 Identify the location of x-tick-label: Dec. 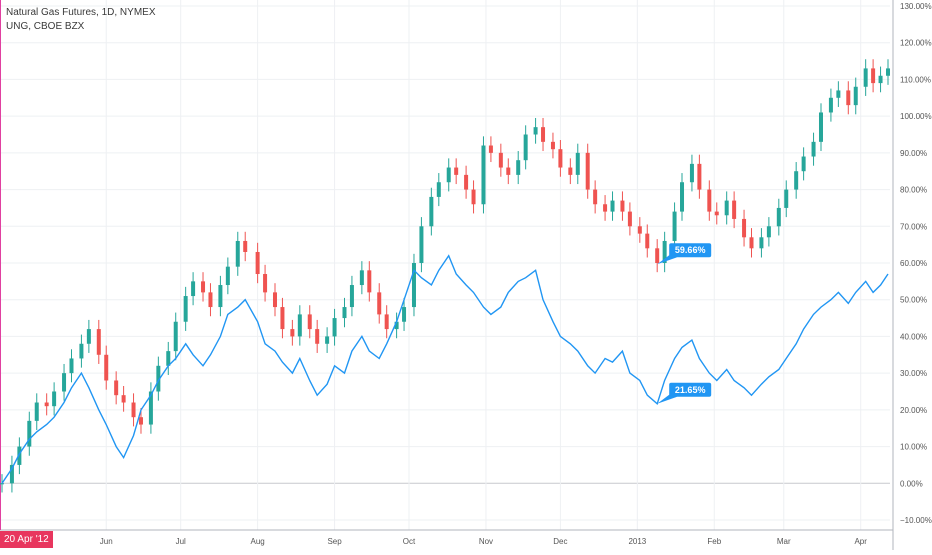
(560, 541).